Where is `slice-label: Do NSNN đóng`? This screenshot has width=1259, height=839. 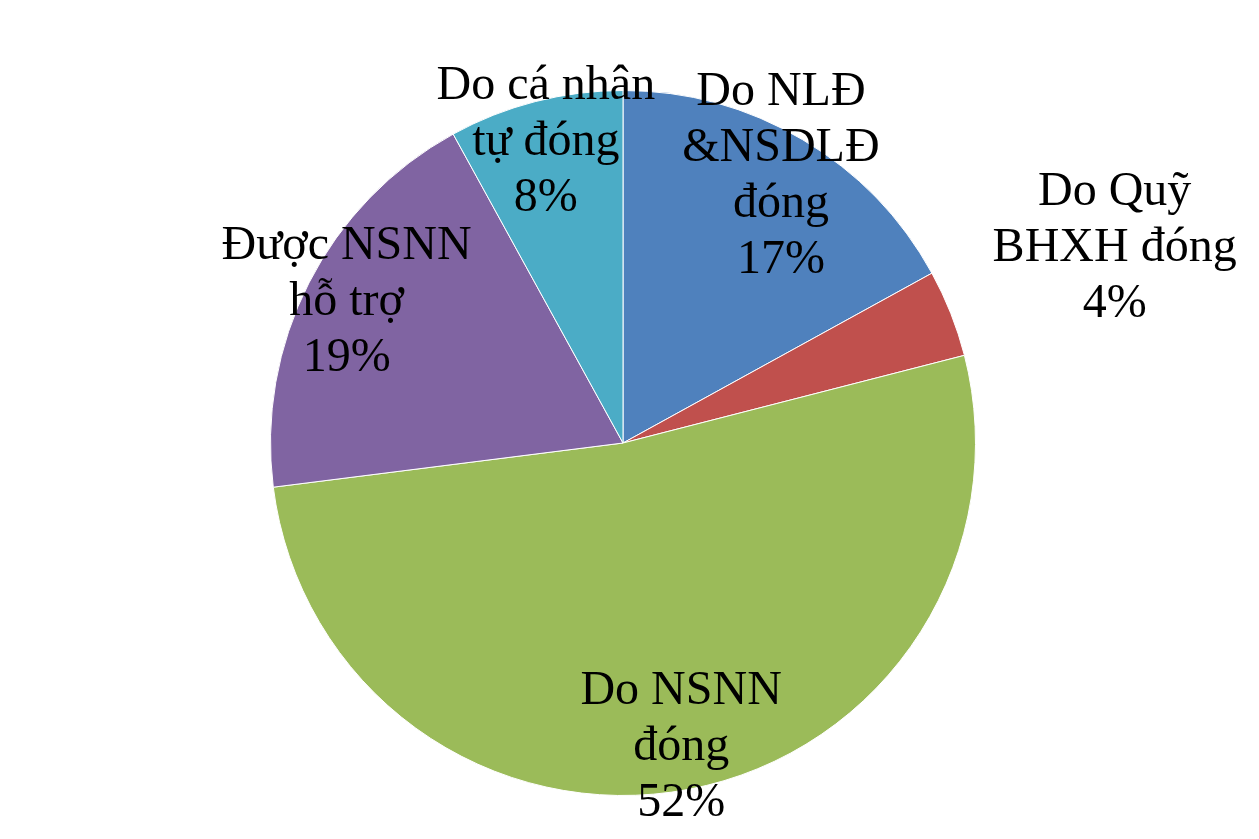
slice-label: Do NSNN đóng is located at coordinates (681, 716).